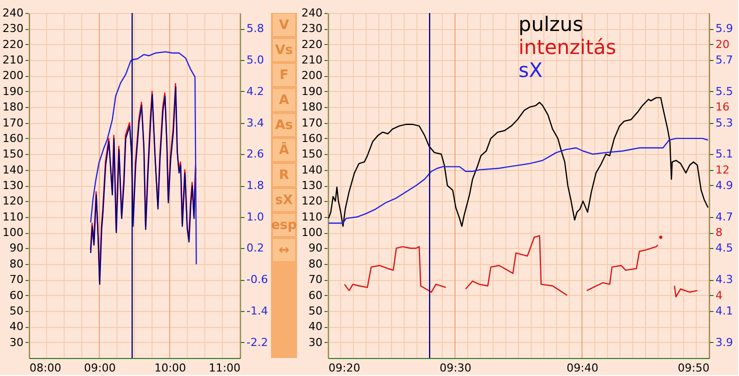 Image resolution: width=739 pixels, height=376 pixels. Describe the element at coordinates (257, 342) in the screenshot. I see `y2-tick-label: -2.2` at that location.